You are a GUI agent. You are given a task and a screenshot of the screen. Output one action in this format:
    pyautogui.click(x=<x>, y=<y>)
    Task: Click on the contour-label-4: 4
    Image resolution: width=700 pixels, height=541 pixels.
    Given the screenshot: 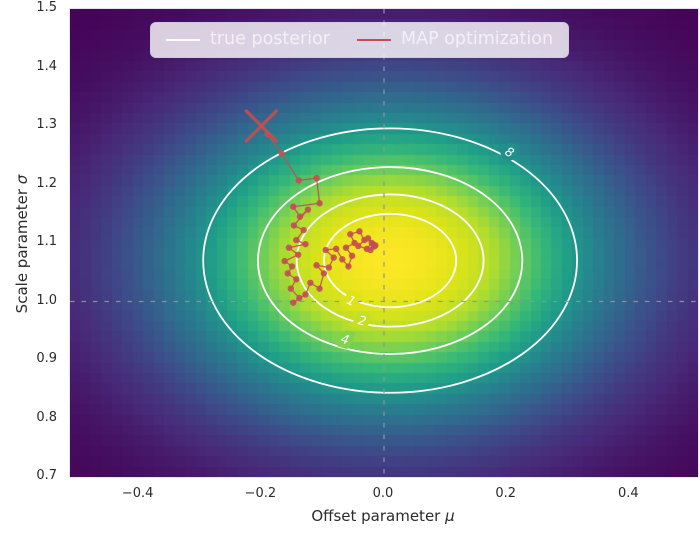 What is the action you would take?
    pyautogui.click(x=345, y=339)
    